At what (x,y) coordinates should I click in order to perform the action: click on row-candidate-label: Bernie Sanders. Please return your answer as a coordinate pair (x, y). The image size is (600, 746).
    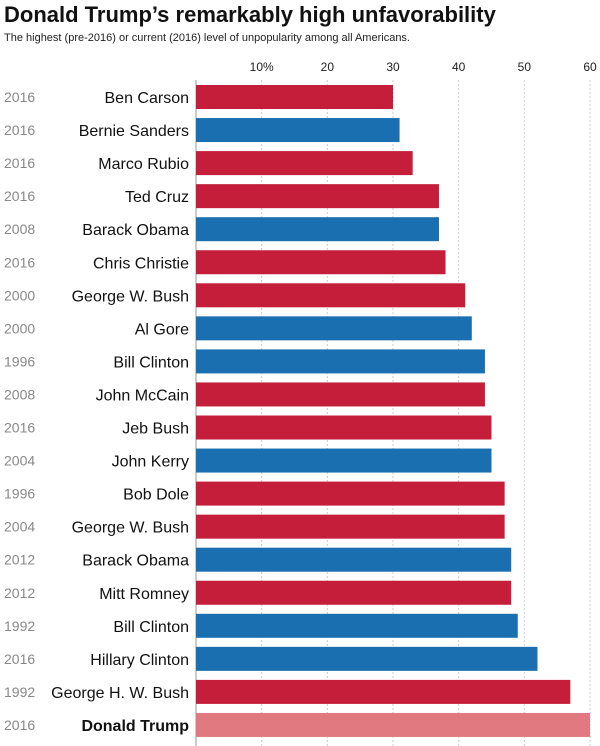
    Looking at the image, I should click on (134, 131).